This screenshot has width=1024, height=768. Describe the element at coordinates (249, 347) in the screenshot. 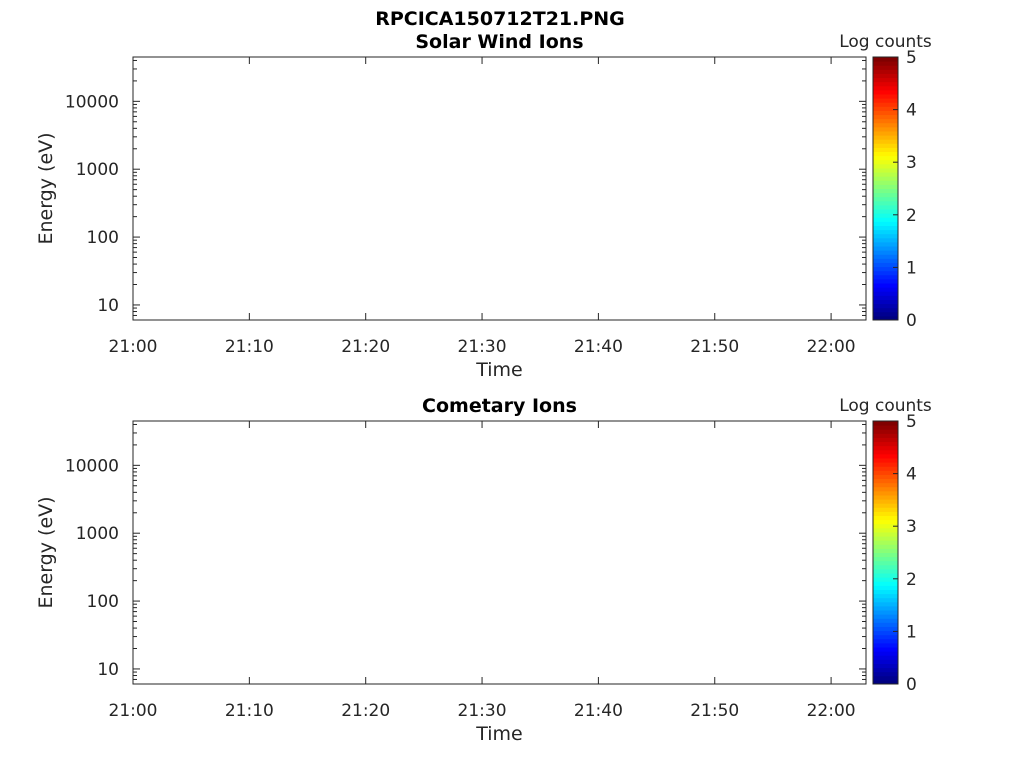

I see `x-tick-label: 21:10` at that location.